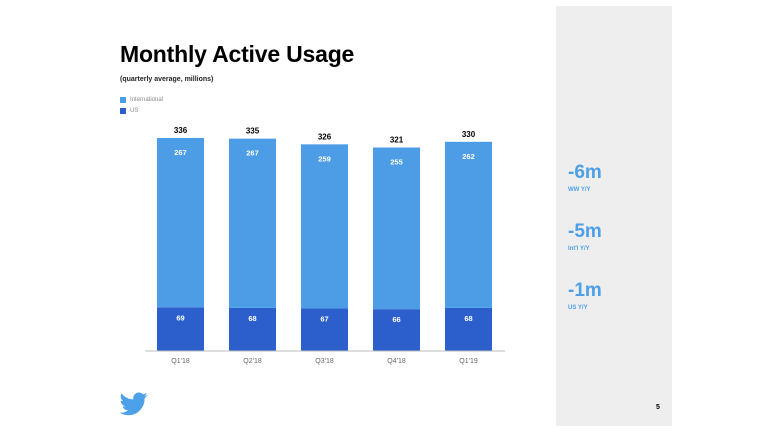  Describe the element at coordinates (468, 156) in the screenshot. I see `data-label-international-4: 262` at that location.